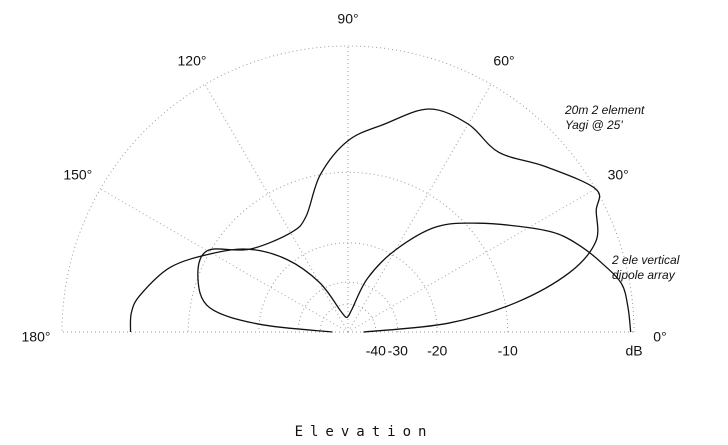 The image size is (728, 445). I want to click on r-tick-label: -40, so click(376, 351).